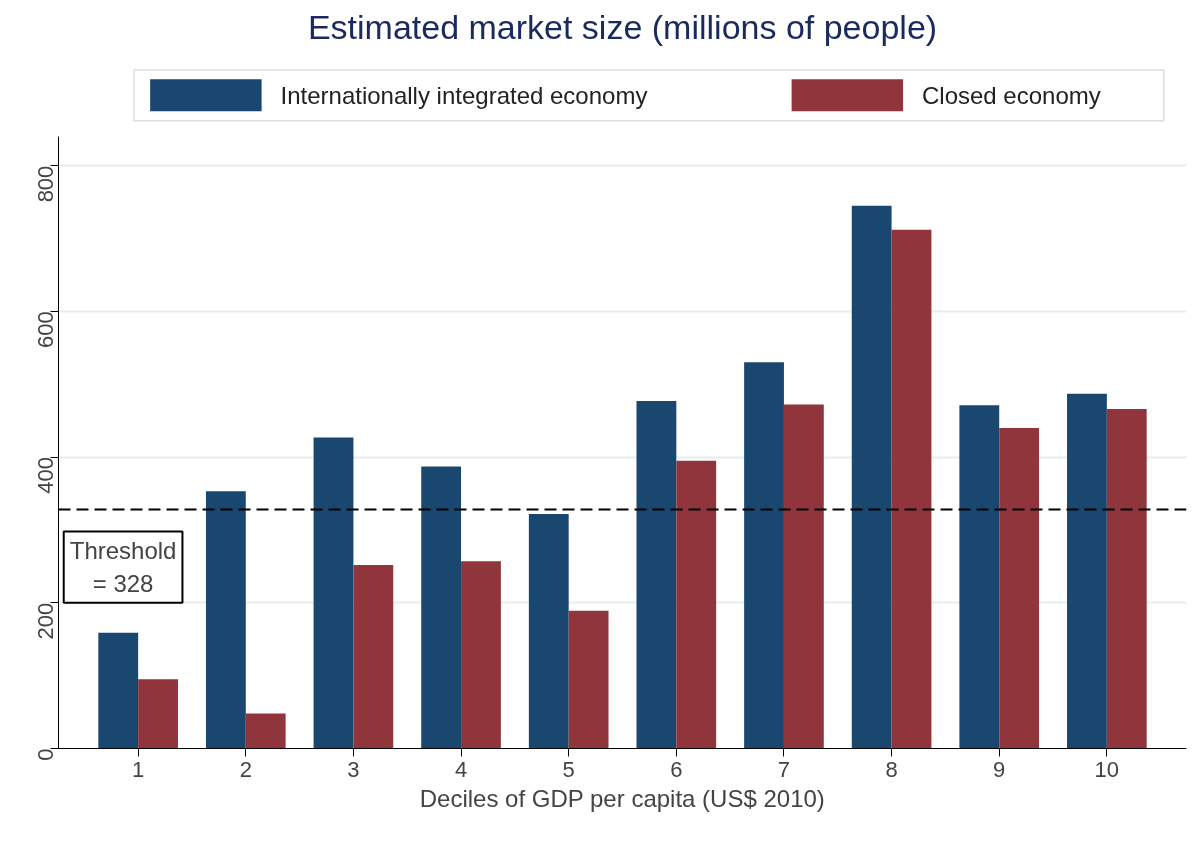 Image resolution: width=1200 pixels, height=848 pixels. What do you see at coordinates (45, 754) in the screenshot?
I see `y-tick-label: 0` at bounding box center [45, 754].